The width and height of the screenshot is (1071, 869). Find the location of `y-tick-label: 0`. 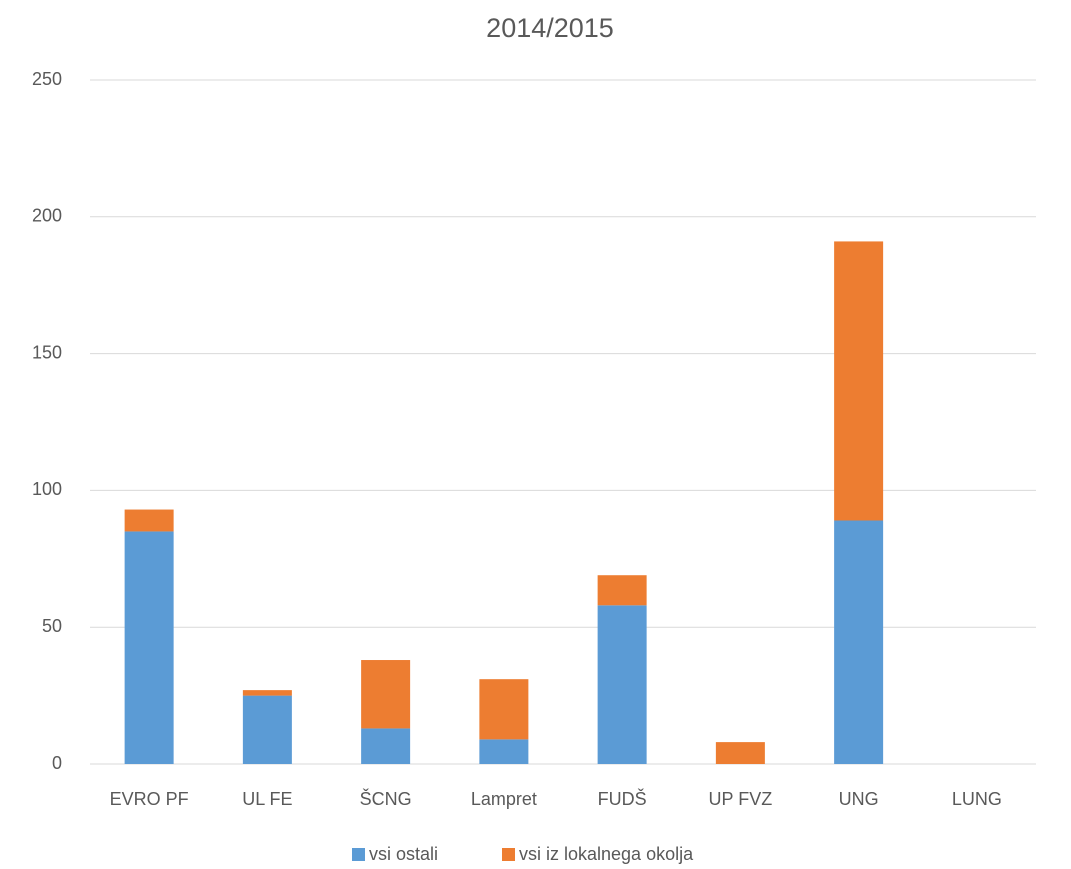

y-tick-label: 0 is located at coordinates (57, 763).